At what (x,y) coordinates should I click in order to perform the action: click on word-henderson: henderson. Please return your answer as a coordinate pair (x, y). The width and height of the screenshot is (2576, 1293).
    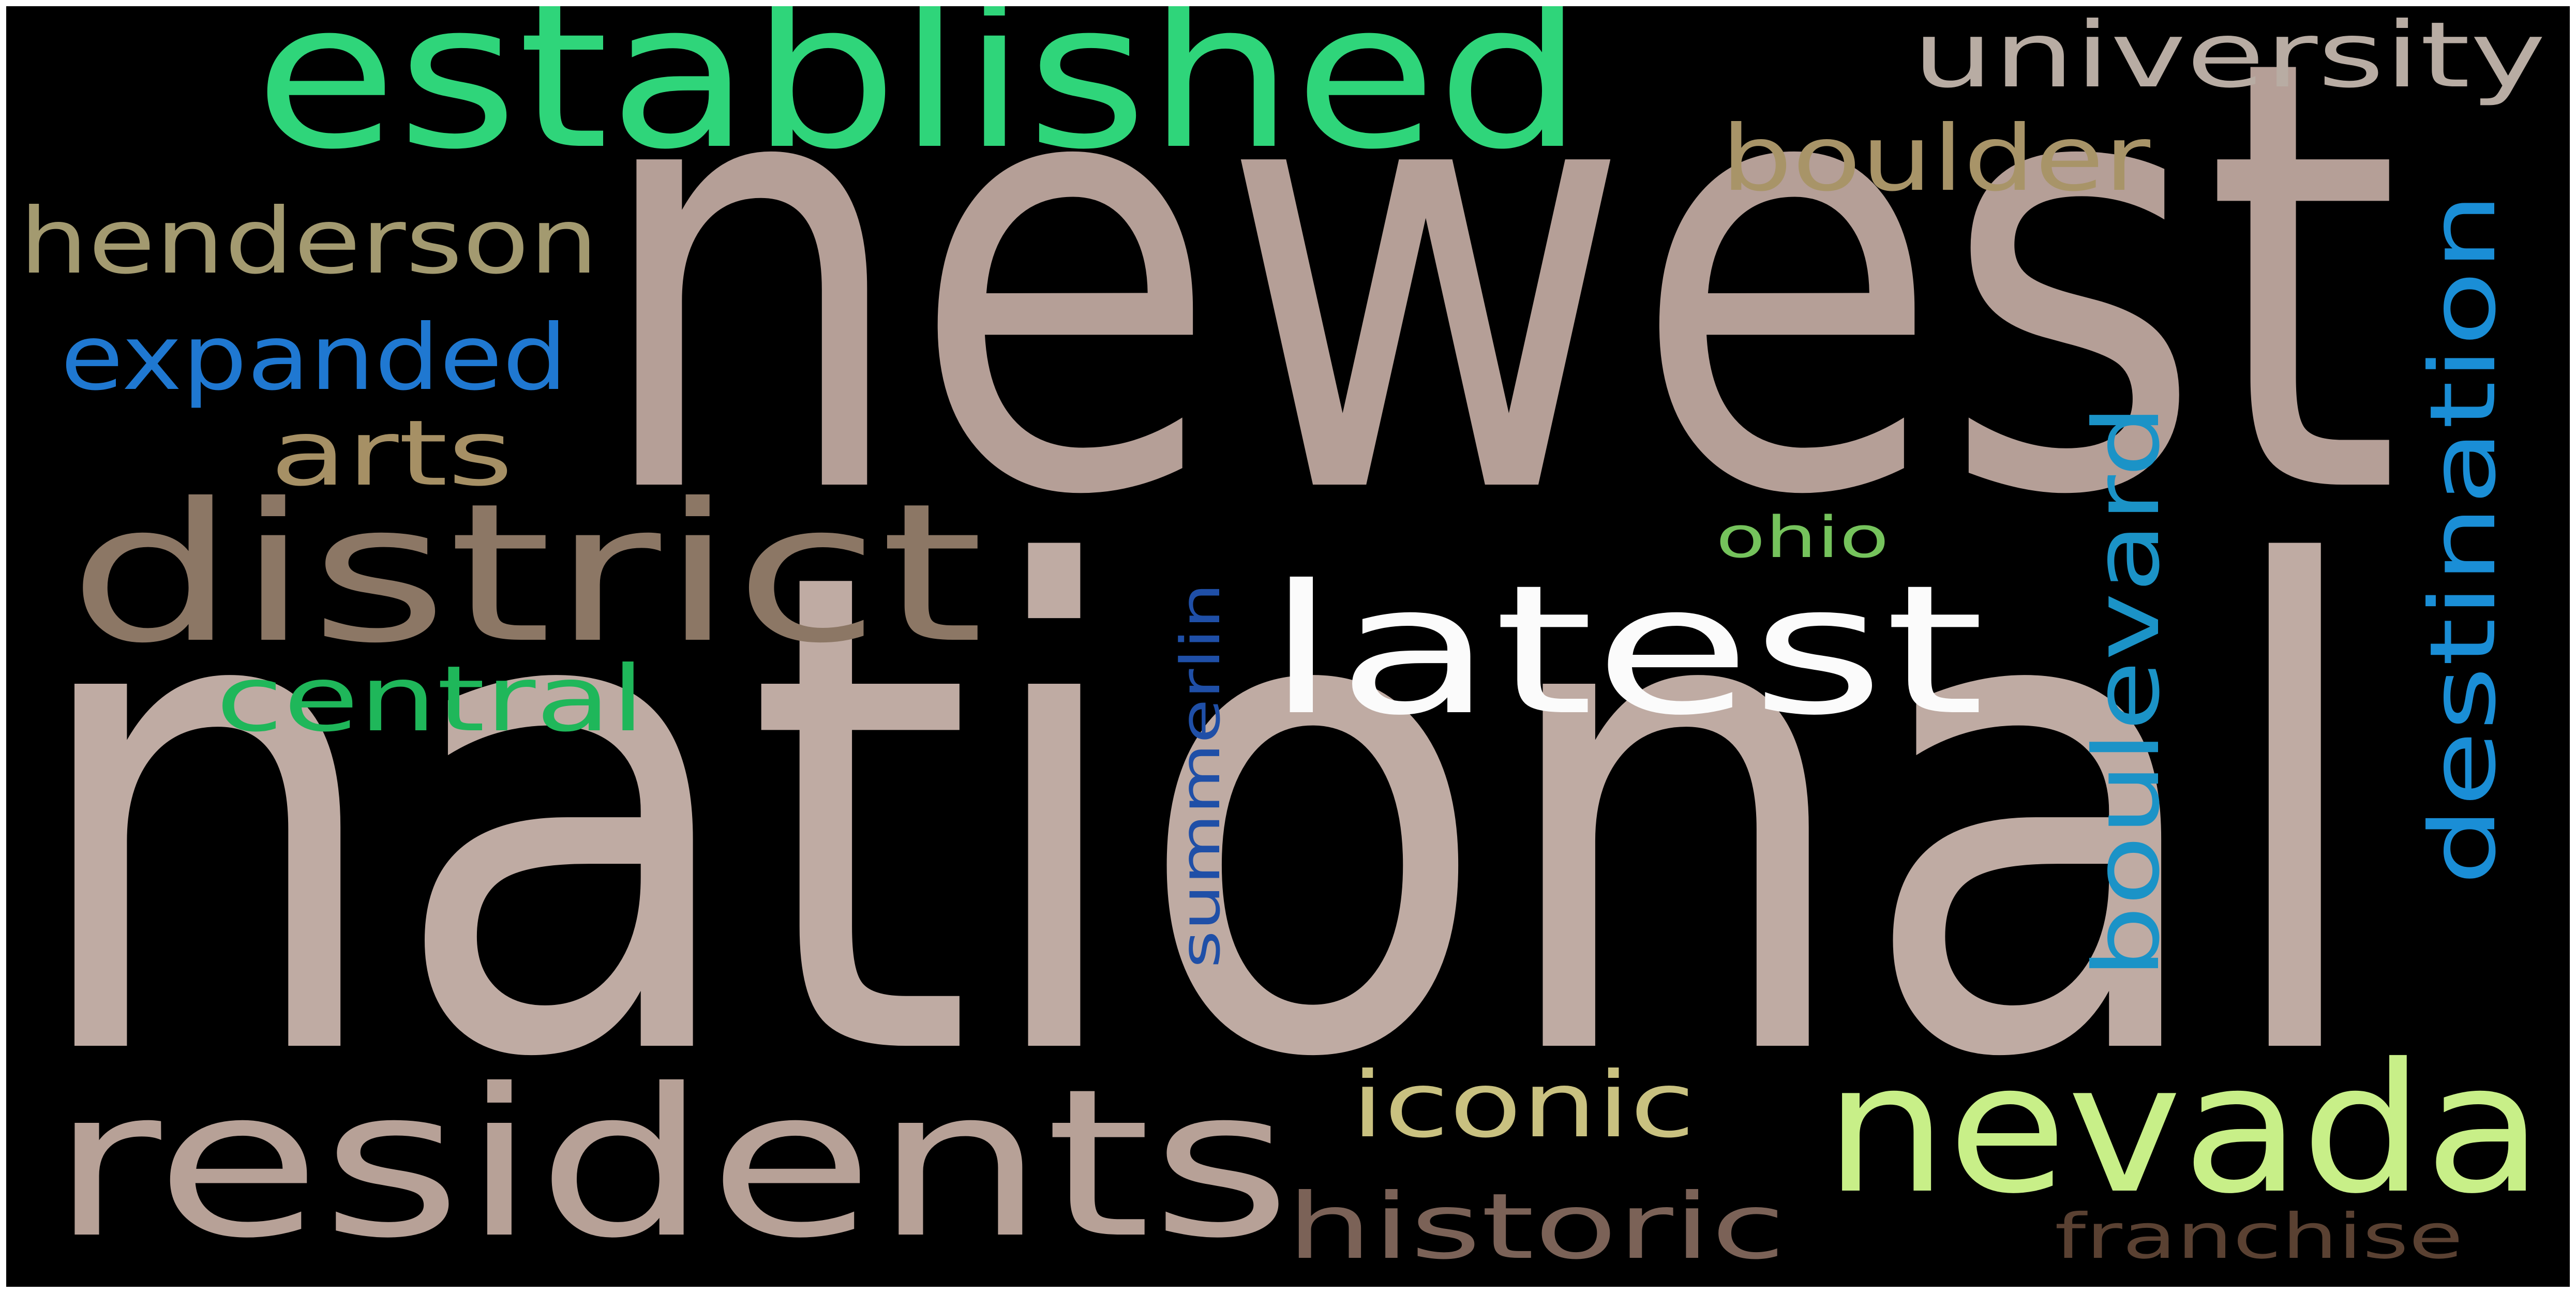
    Looking at the image, I should click on (308, 241).